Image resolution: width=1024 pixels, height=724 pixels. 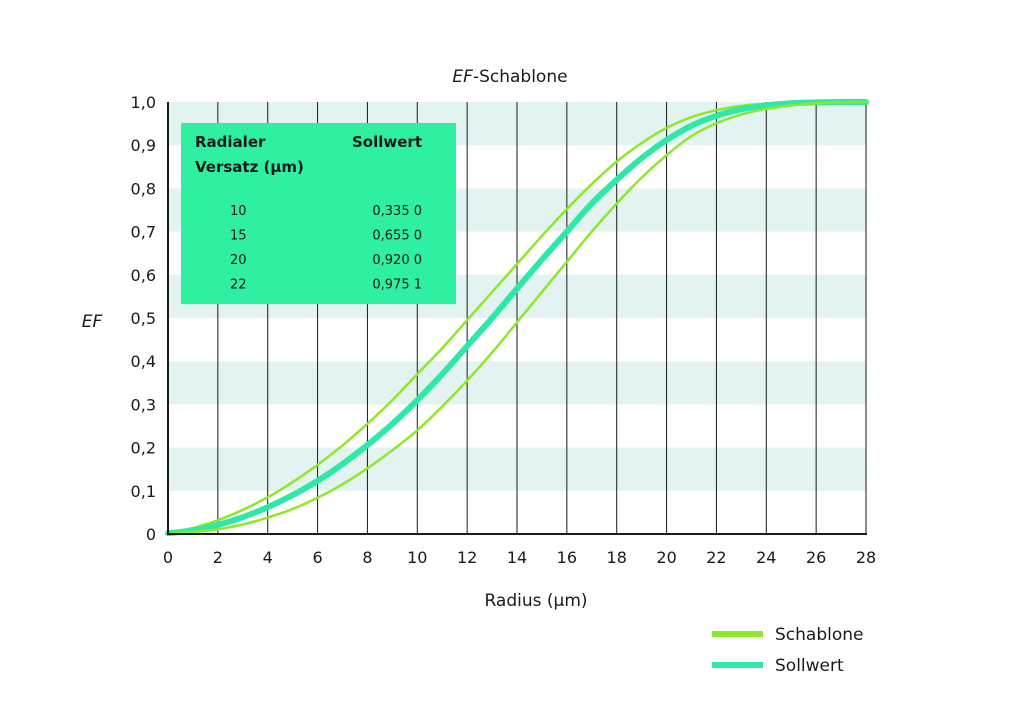 I want to click on chart-title: EF-Schablone, so click(x=509, y=77).